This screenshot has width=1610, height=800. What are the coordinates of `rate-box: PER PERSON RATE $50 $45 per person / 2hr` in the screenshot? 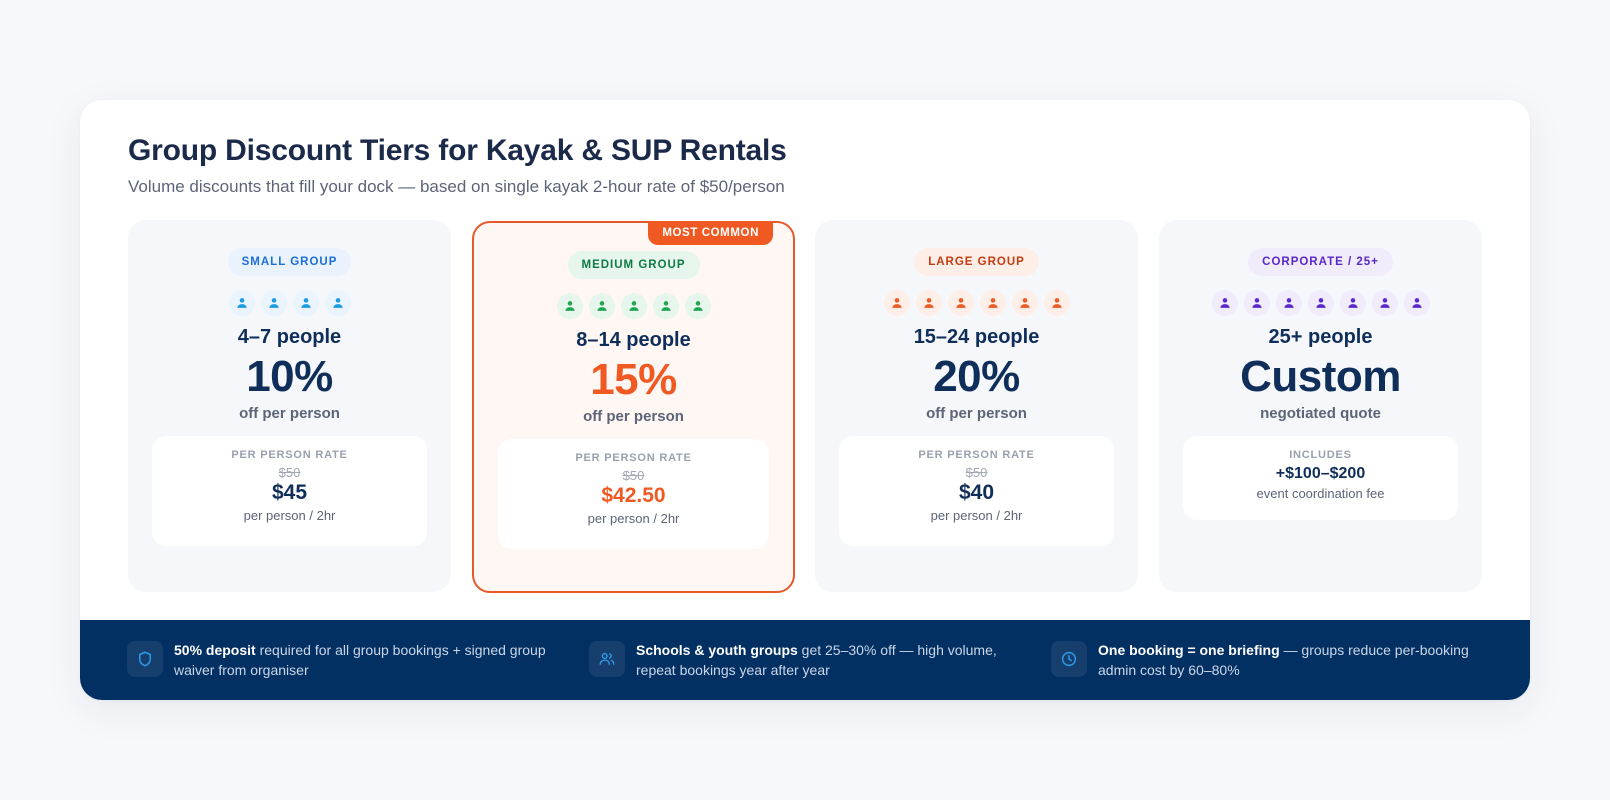 It's located at (289, 491).